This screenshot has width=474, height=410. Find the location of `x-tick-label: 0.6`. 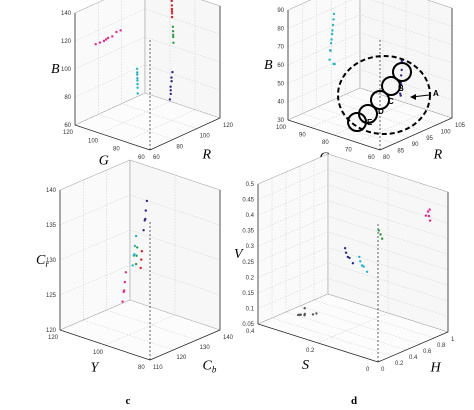

x-tick-label: 0.6 is located at coordinates (427, 352).